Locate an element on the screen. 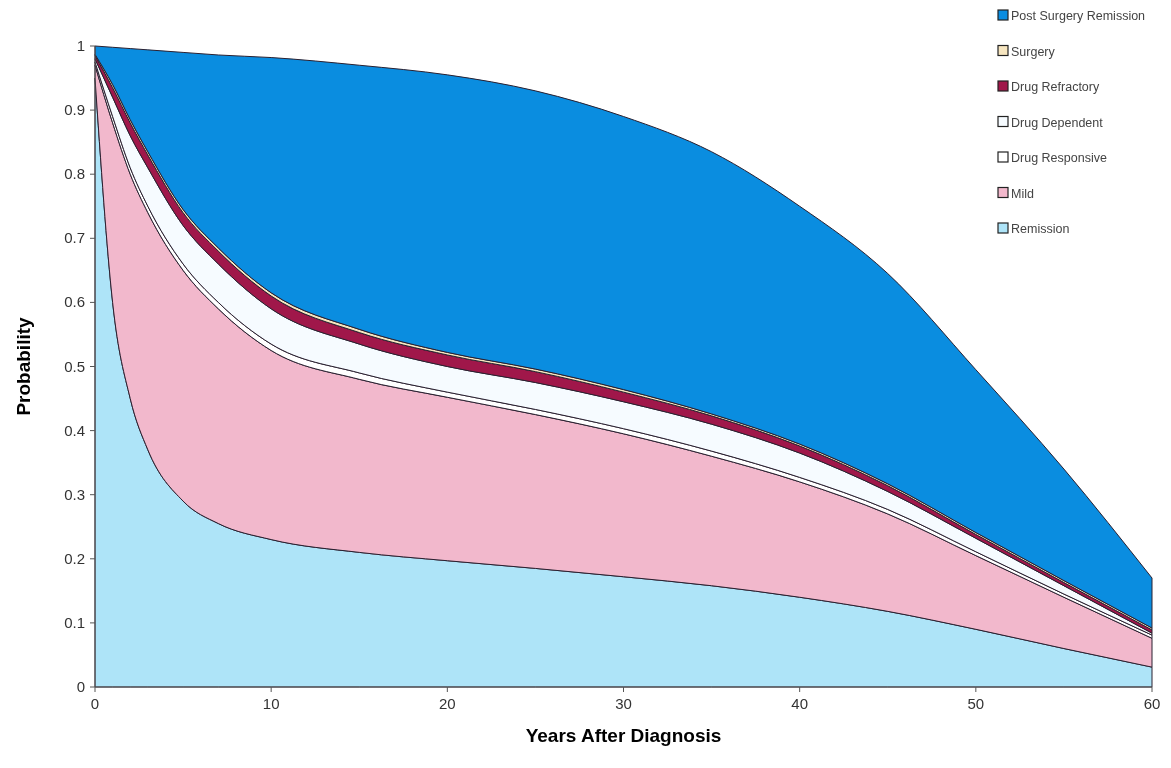 Image resolution: width=1171 pixels, height=768 pixels. y-tick-label: 1 is located at coordinates (80, 45).